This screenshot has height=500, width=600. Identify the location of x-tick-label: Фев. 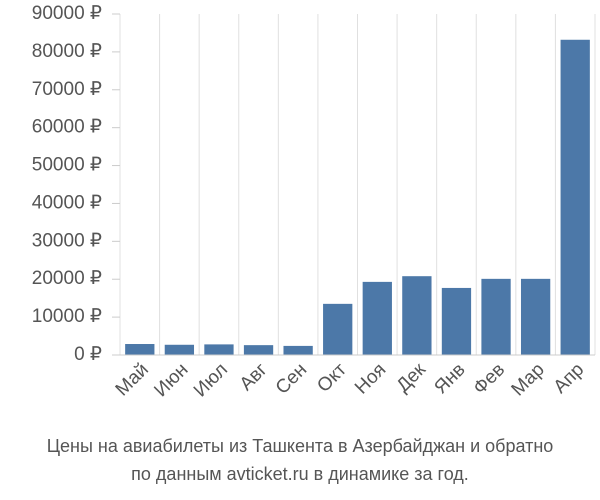
(489, 379).